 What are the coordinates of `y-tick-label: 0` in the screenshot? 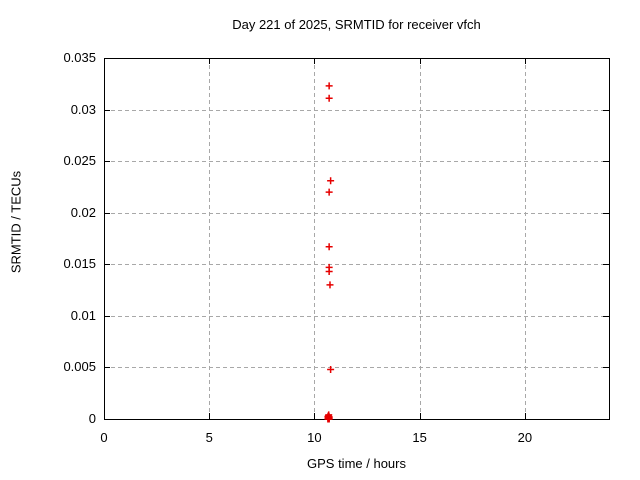 It's located at (92, 418).